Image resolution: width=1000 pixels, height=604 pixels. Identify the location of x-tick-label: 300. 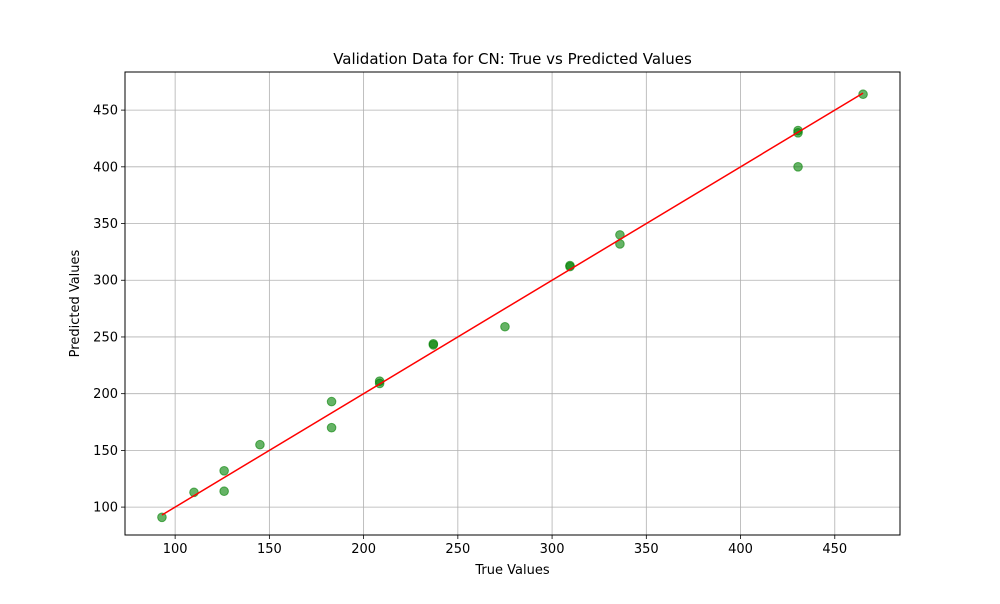
(552, 549).